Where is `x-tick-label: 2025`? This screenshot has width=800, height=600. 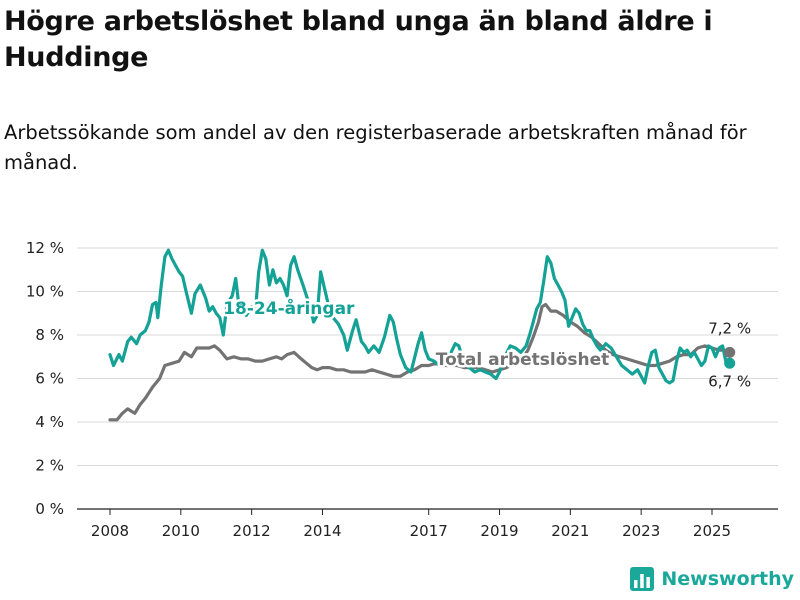
x-tick-label: 2025 is located at coordinates (712, 531).